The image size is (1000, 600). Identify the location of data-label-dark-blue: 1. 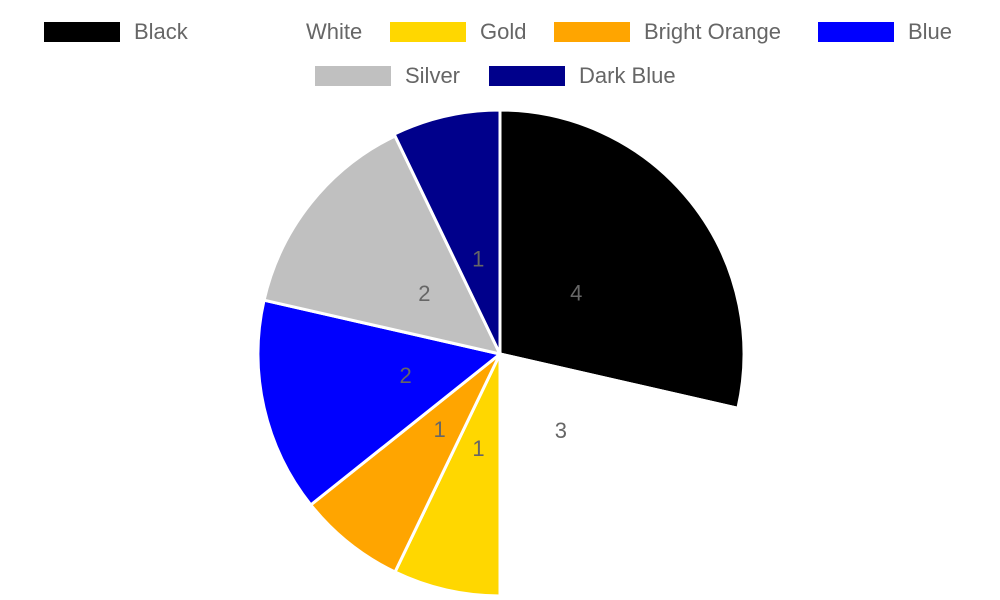
(478, 258).